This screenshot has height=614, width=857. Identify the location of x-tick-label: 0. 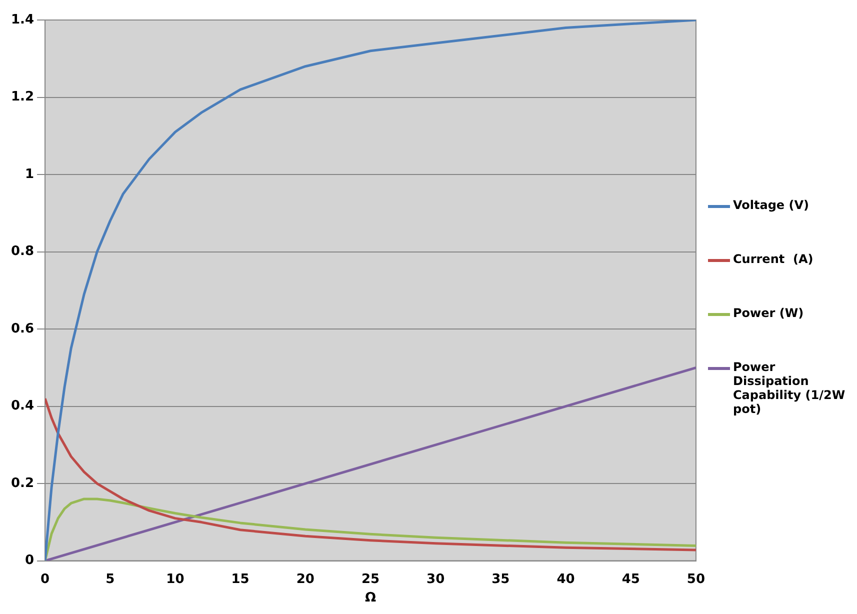
(45, 579).